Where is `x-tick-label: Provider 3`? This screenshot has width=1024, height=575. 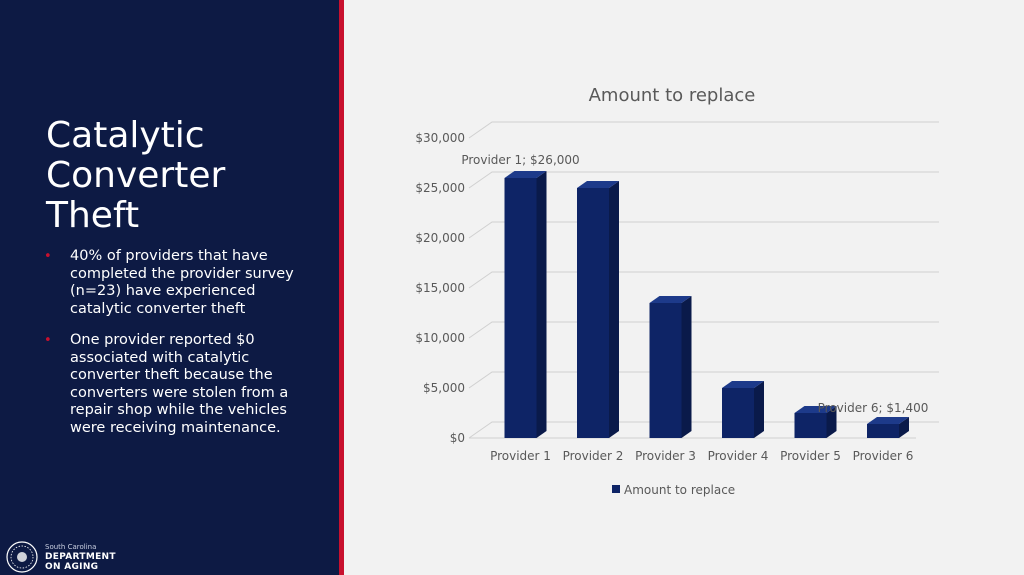 x-tick-label: Provider 3 is located at coordinates (665, 456).